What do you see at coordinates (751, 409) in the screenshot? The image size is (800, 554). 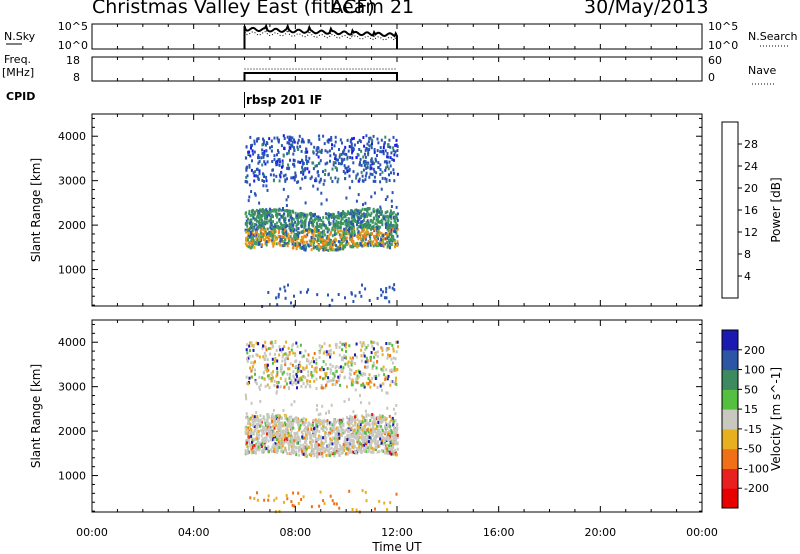 I see `velocity-colorbar-tick-label: 15` at bounding box center [751, 409].